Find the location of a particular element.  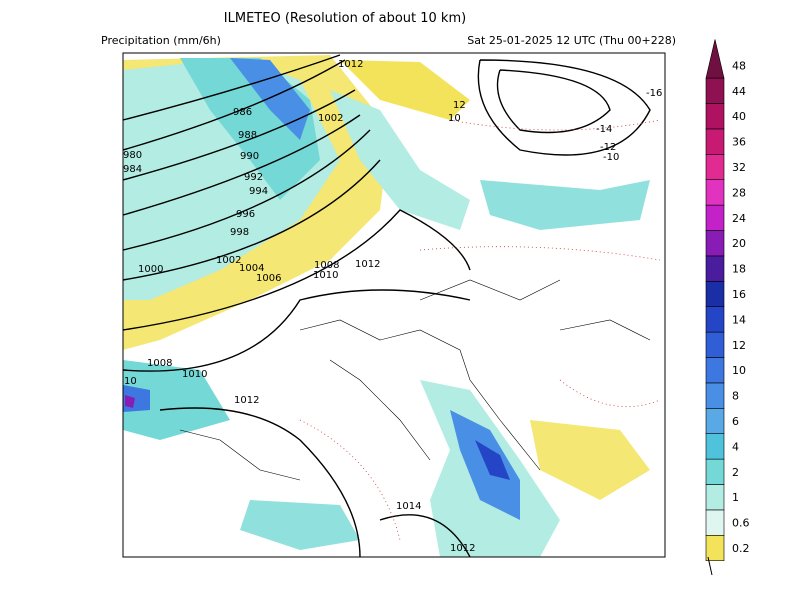

isobar-label: -14 is located at coordinates (604, 129).